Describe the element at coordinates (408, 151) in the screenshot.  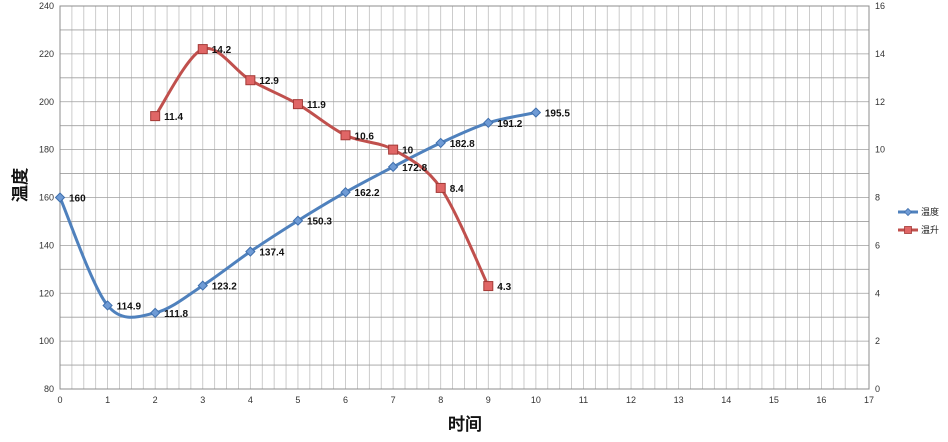
I see `data-label: 10` at that location.